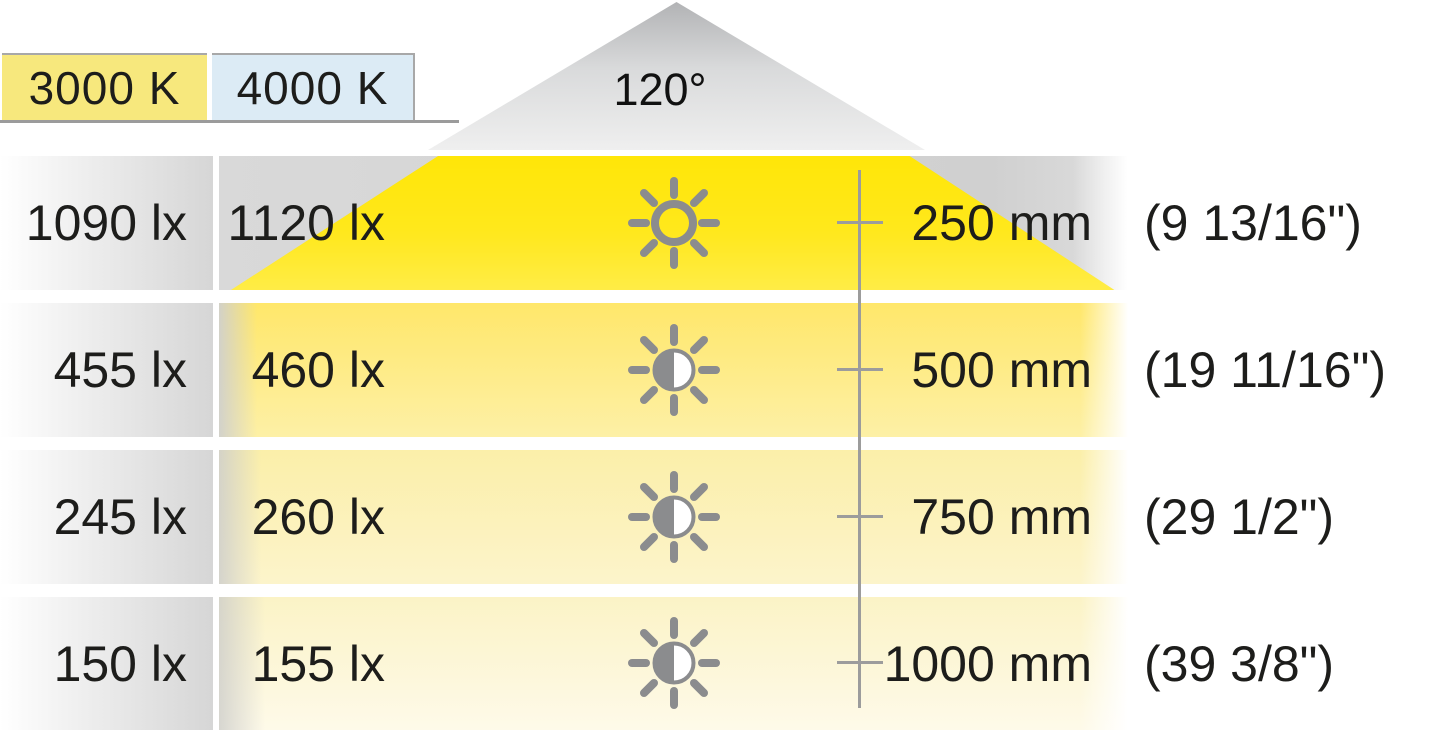  I want to click on legend-4000k-label: 4000 K, so click(312, 87).